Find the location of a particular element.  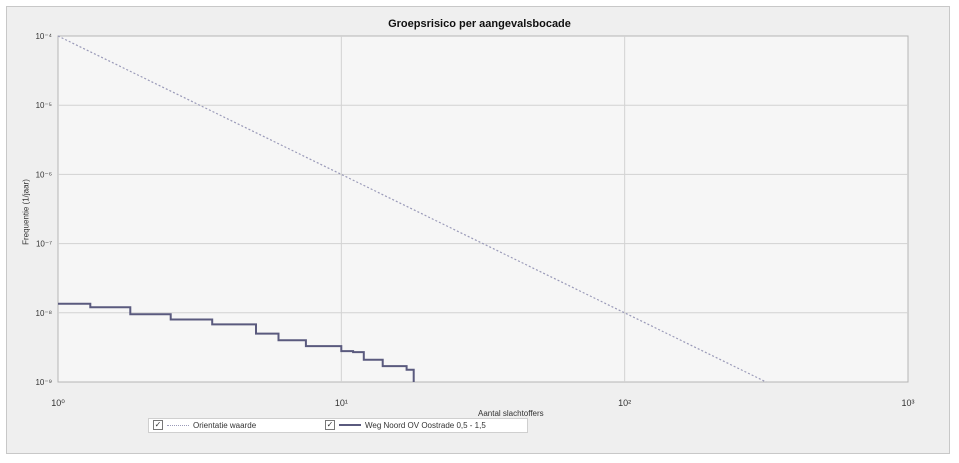

y-tick-label: 10⁻⁸ is located at coordinates (44, 313).